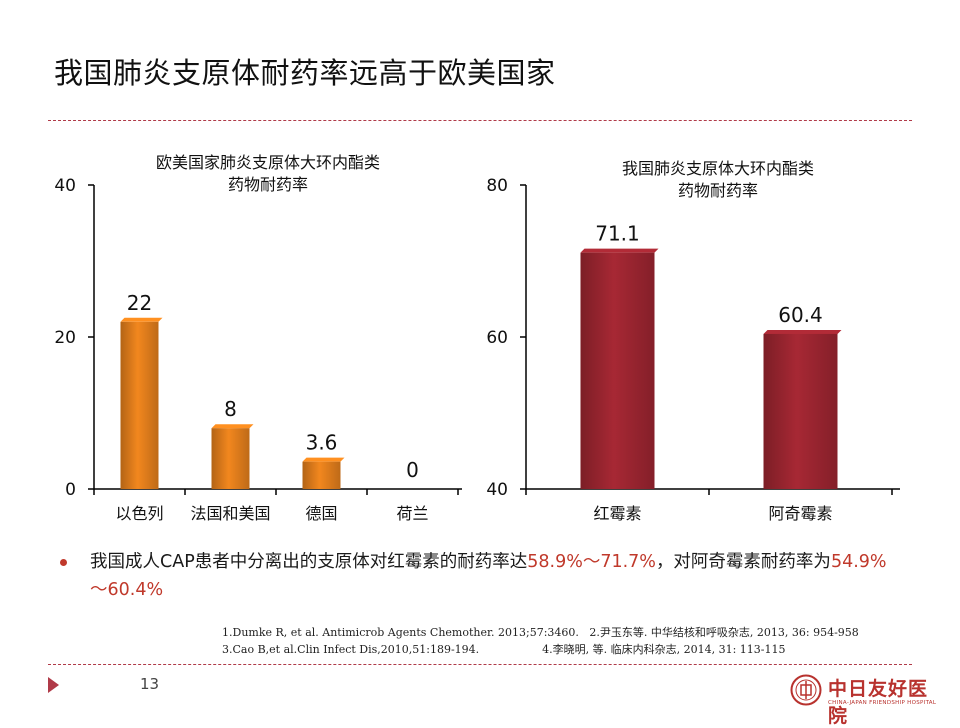 This screenshot has height=728, width=960. Describe the element at coordinates (497, 338) in the screenshot. I see `chart-2-y-tick-label: 60` at that location.